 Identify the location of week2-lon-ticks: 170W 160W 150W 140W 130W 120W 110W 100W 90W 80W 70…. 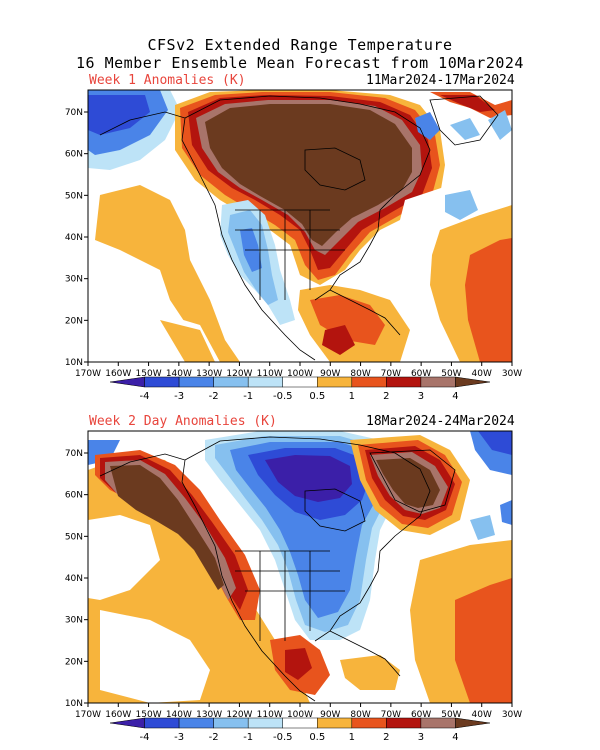
(298, 711).